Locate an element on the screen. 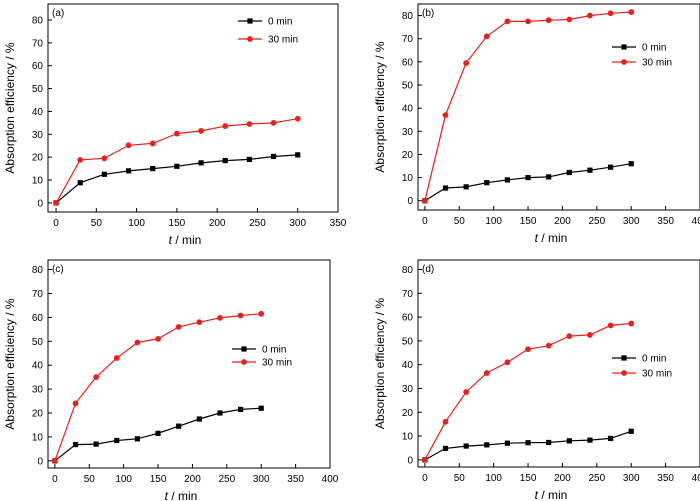 This screenshot has width=700, height=501. panel-label: (a) is located at coordinates (58, 13).